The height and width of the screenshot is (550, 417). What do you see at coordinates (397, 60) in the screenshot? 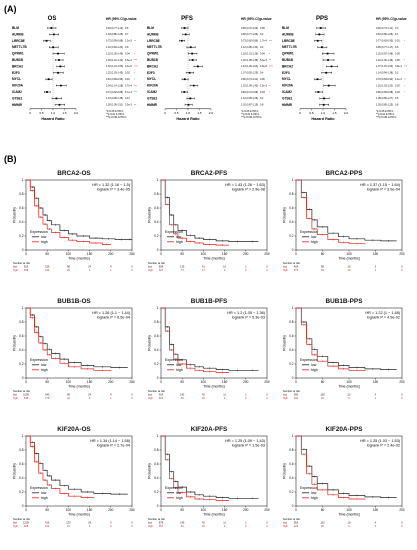
I see `fp-pps-p-value: 0.05` at bounding box center [397, 60].